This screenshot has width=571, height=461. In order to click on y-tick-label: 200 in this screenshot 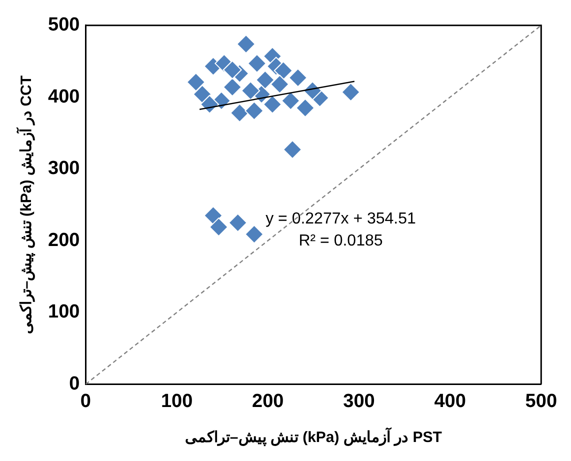, I will do `click(64, 240)`.